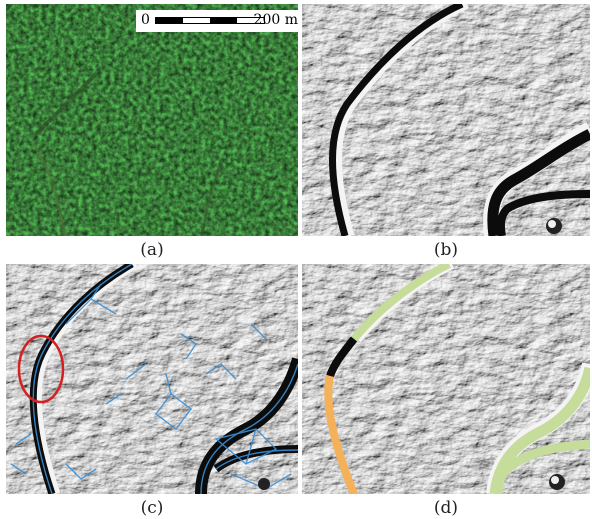 This screenshot has height=519, width=592. What do you see at coordinates (396, 120) in the screenshot?
I see `road-line-b` at bounding box center [396, 120].